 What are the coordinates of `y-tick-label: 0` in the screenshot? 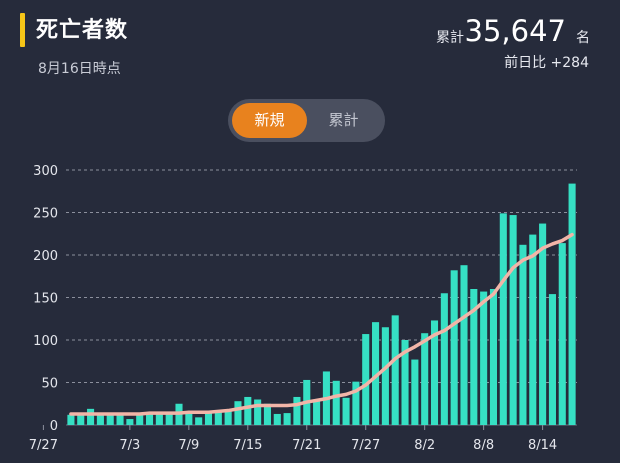 It's located at (54, 426).